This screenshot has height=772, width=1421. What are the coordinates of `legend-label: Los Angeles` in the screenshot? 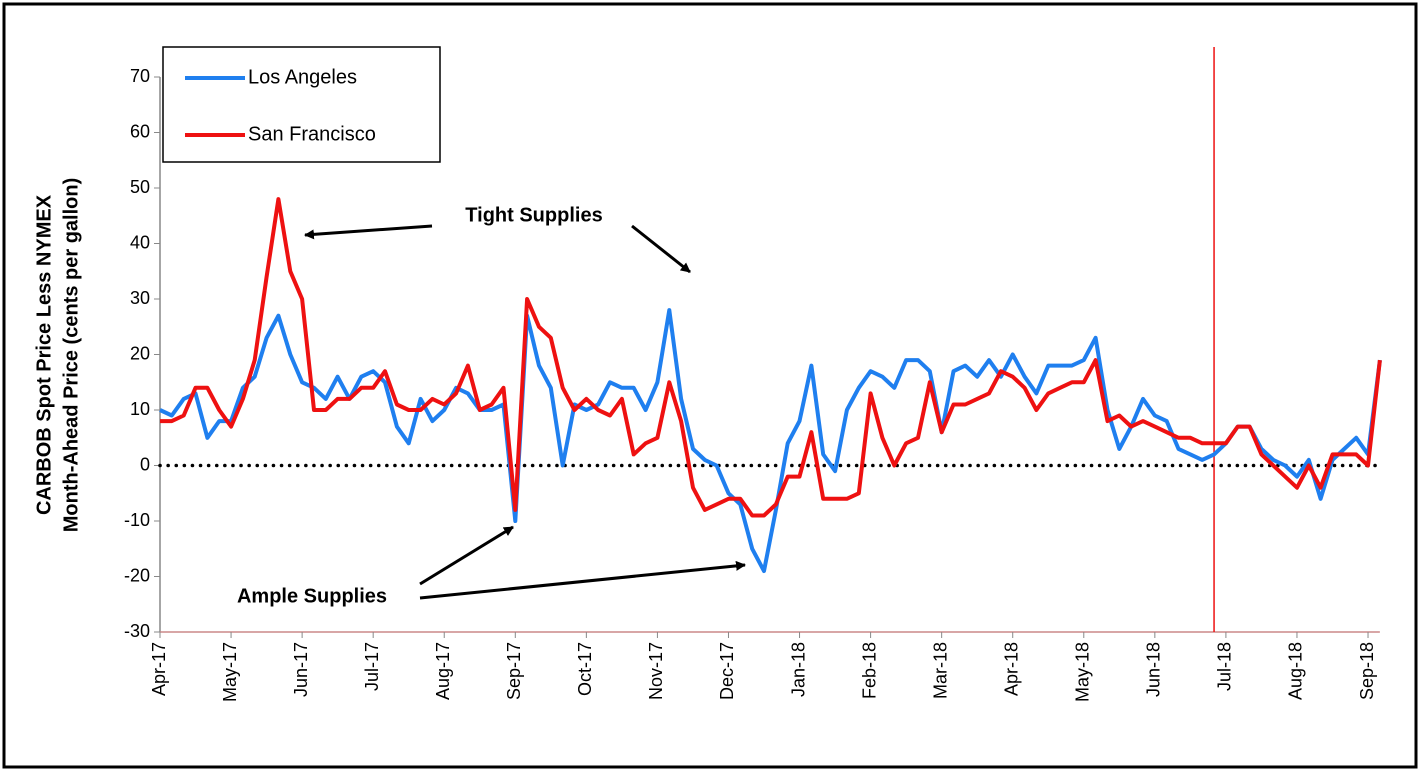 It's located at (302, 77).